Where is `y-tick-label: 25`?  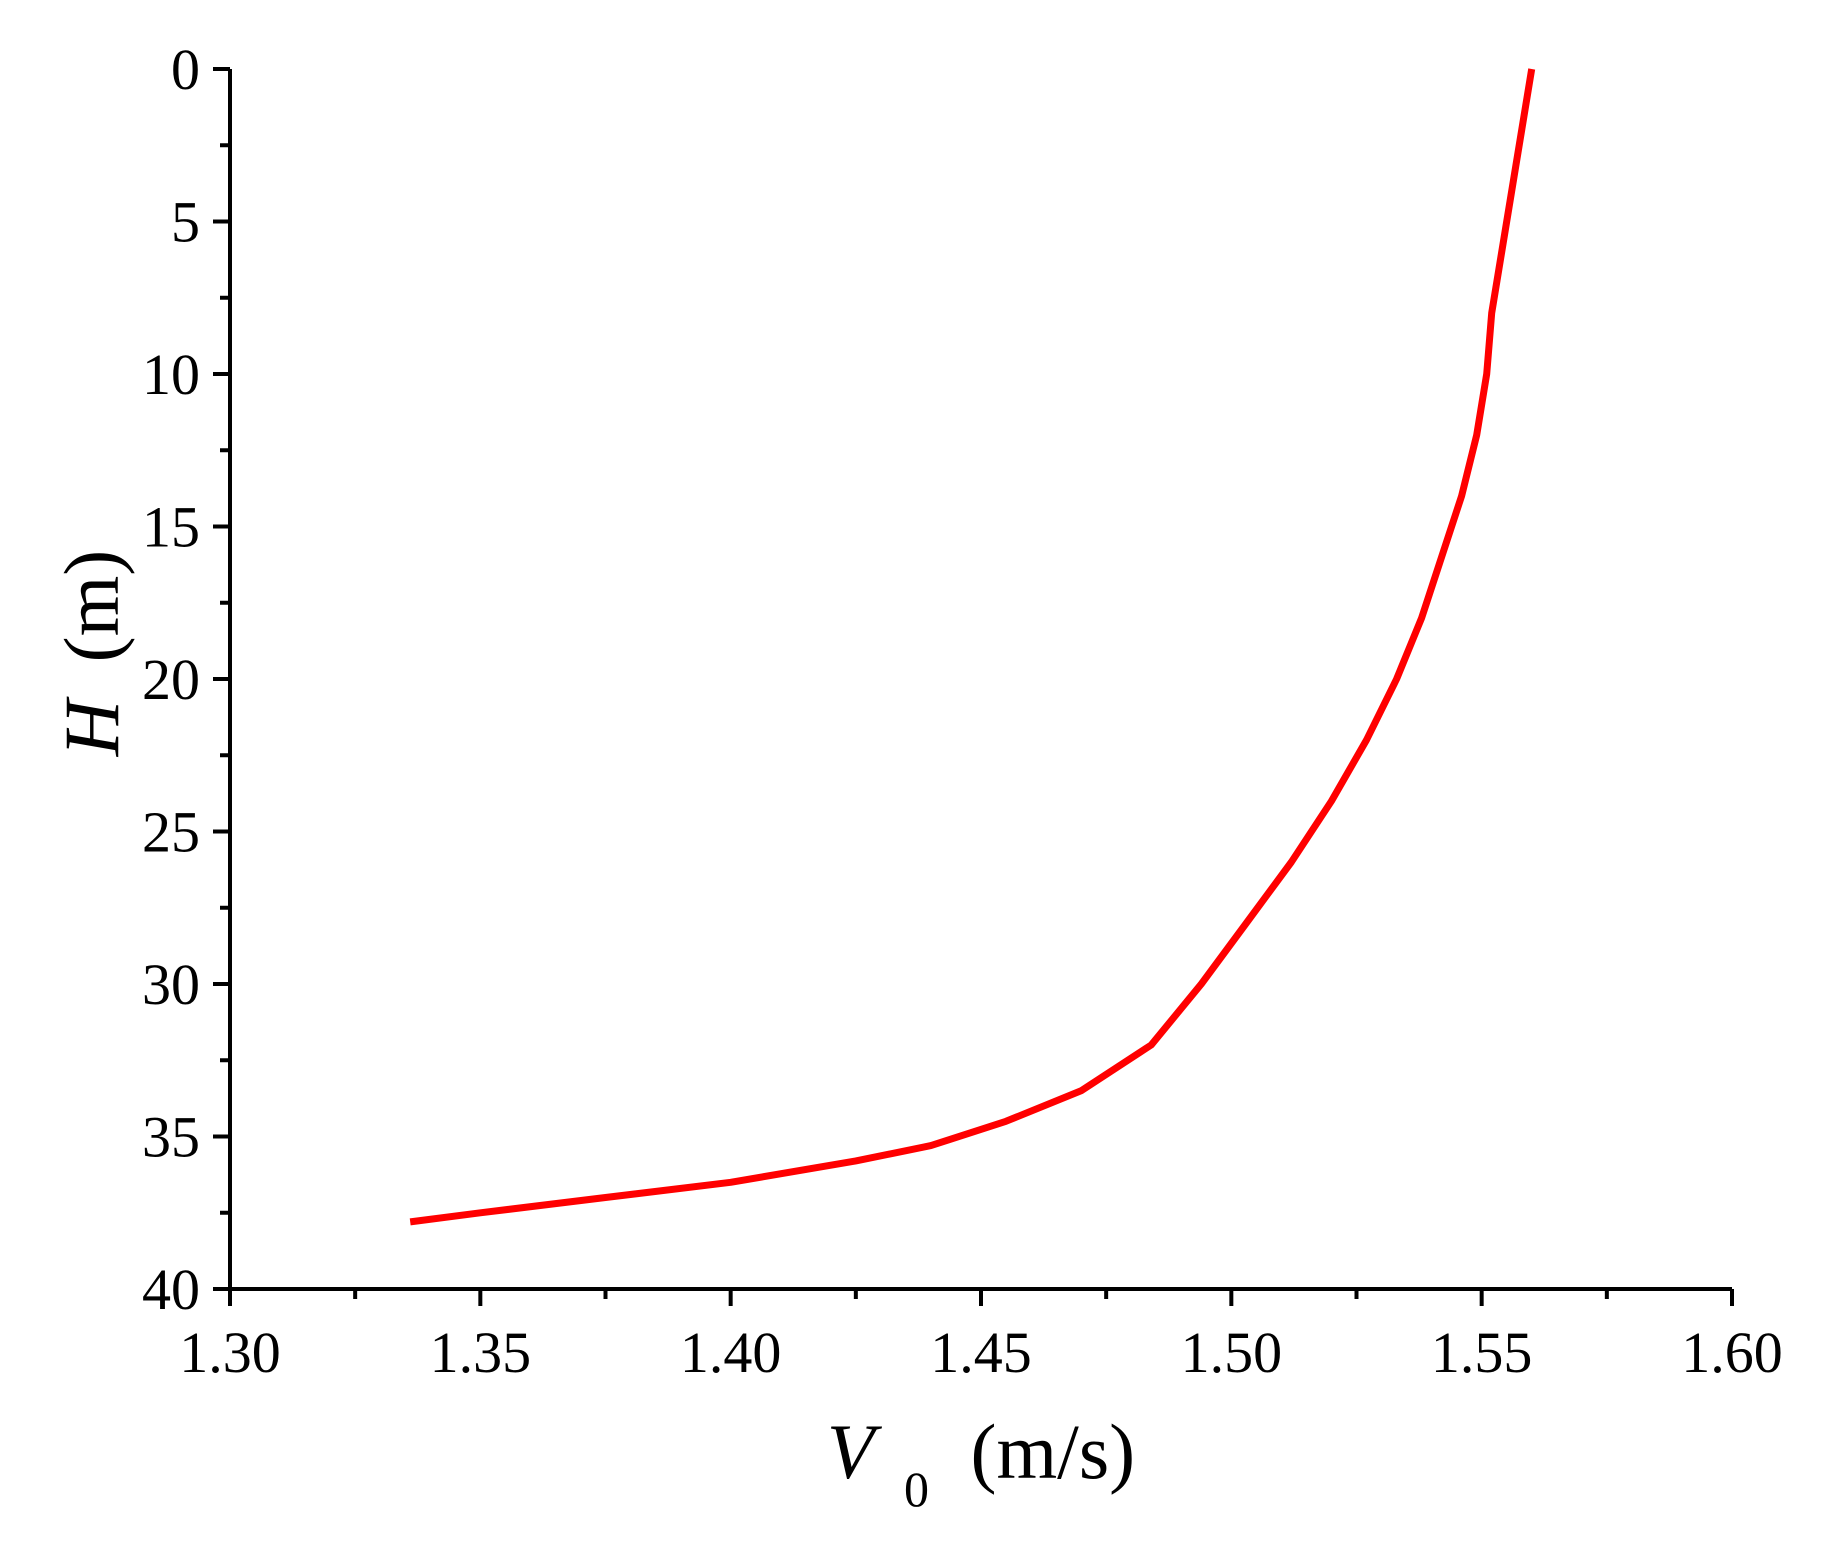 y-tick-label: 25 is located at coordinates (171, 832).